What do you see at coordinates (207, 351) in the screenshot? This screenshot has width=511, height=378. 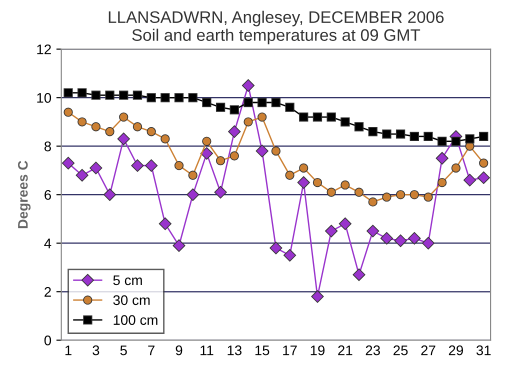 I see `x-tick-label: 11` at bounding box center [207, 351].